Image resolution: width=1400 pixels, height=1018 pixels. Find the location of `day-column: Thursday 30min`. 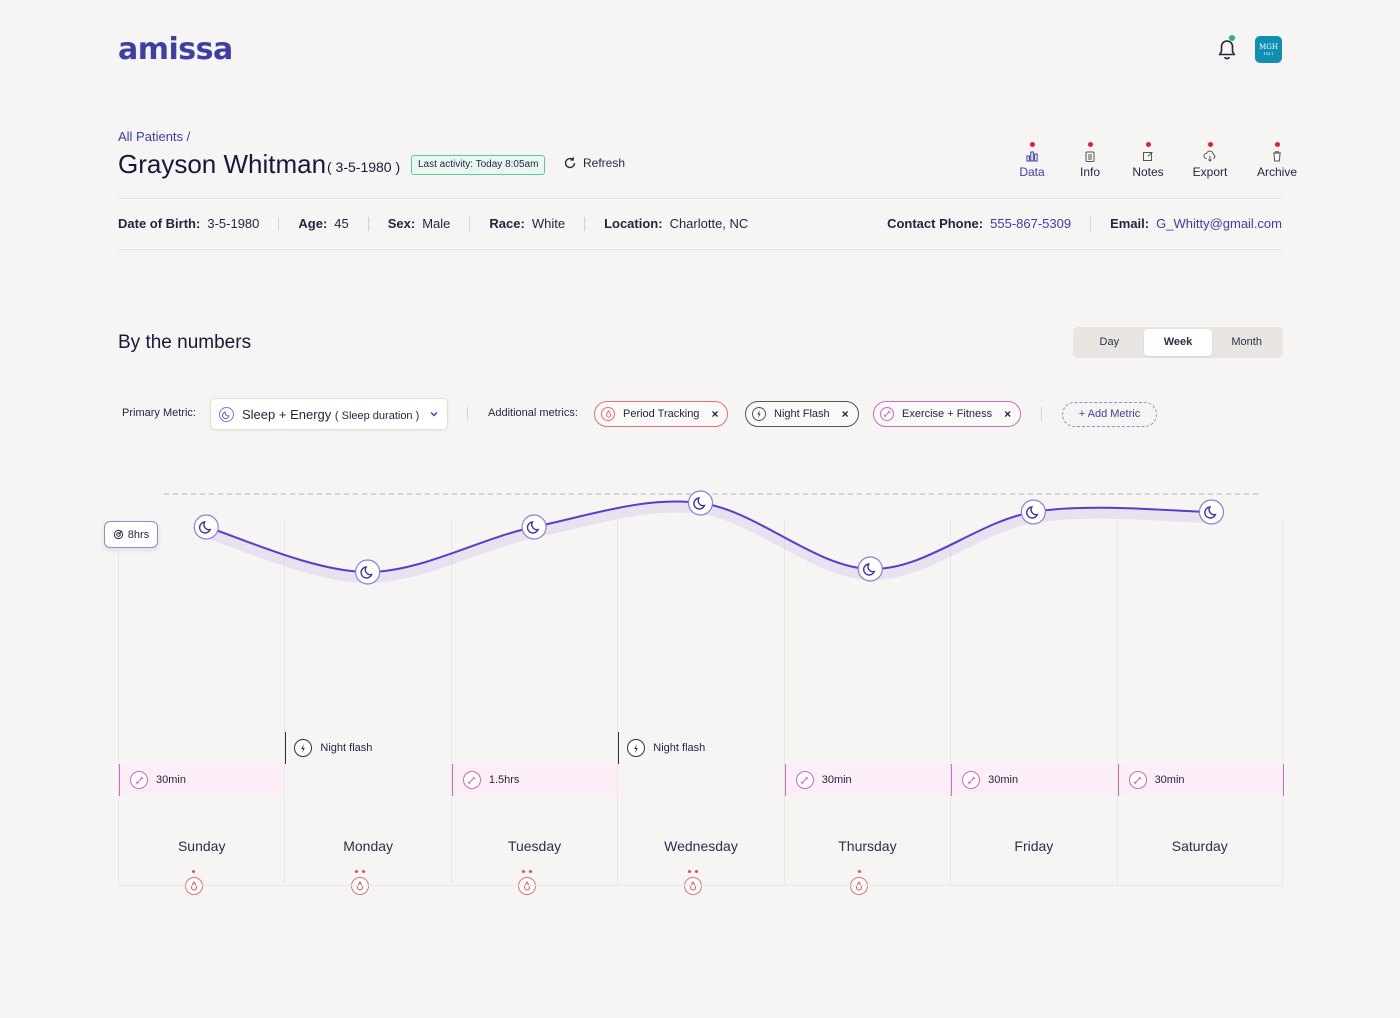

day-column: Thursday 30min is located at coordinates (867, 707).